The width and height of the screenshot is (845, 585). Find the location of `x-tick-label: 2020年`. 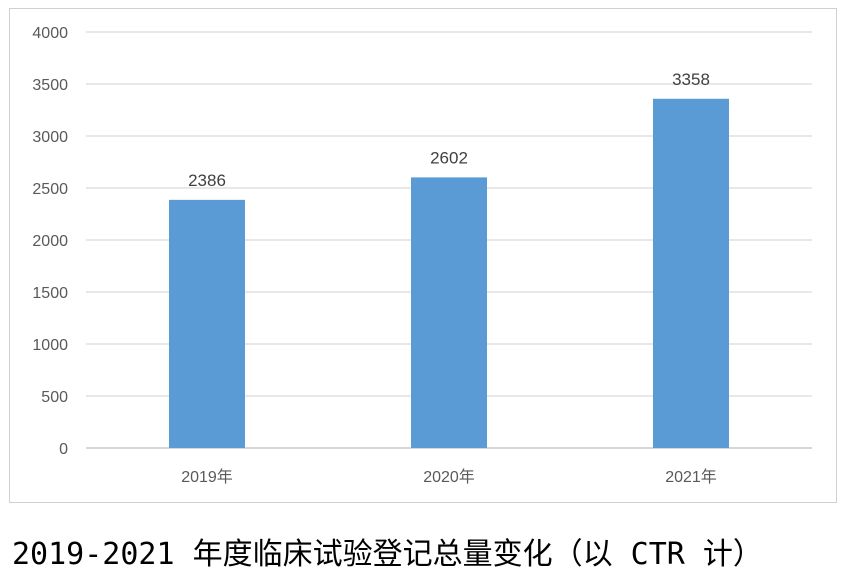

x-tick-label: 2020年 is located at coordinates (449, 477).